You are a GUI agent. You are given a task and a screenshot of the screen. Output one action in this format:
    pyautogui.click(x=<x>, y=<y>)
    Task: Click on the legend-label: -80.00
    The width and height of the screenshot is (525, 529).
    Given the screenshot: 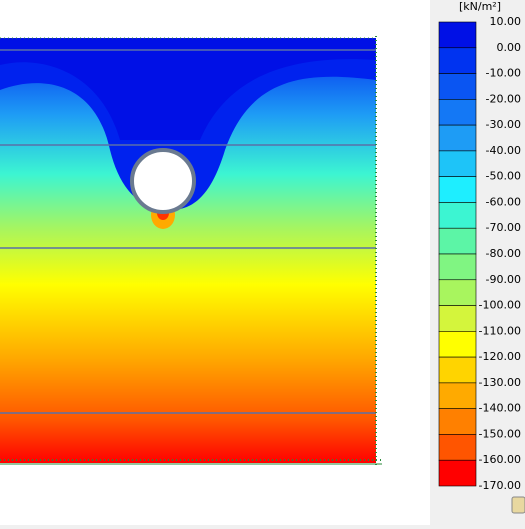 What is the action you would take?
    pyautogui.click(x=503, y=253)
    